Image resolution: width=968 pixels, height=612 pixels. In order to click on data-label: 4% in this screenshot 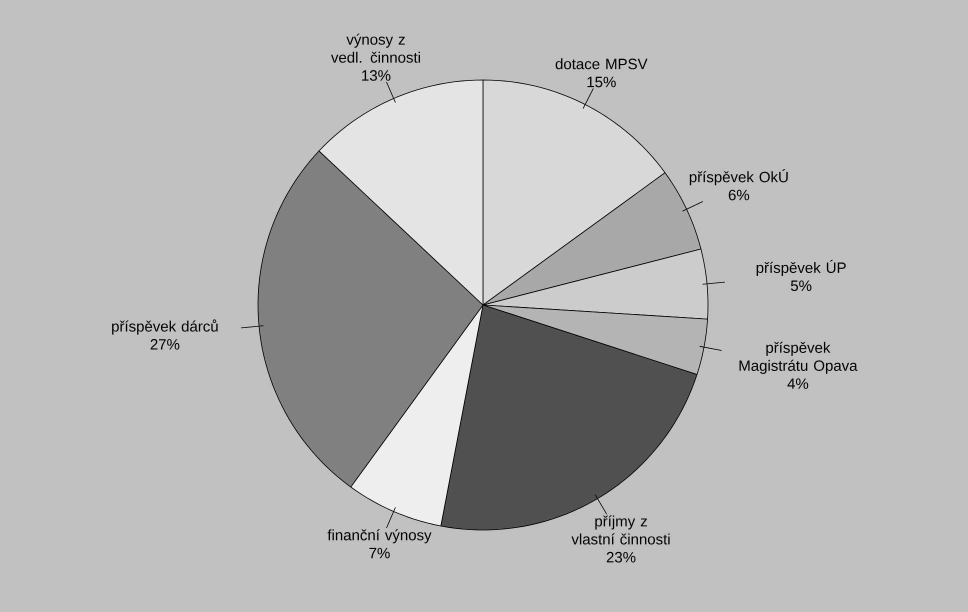, I will do `click(797, 383)`.